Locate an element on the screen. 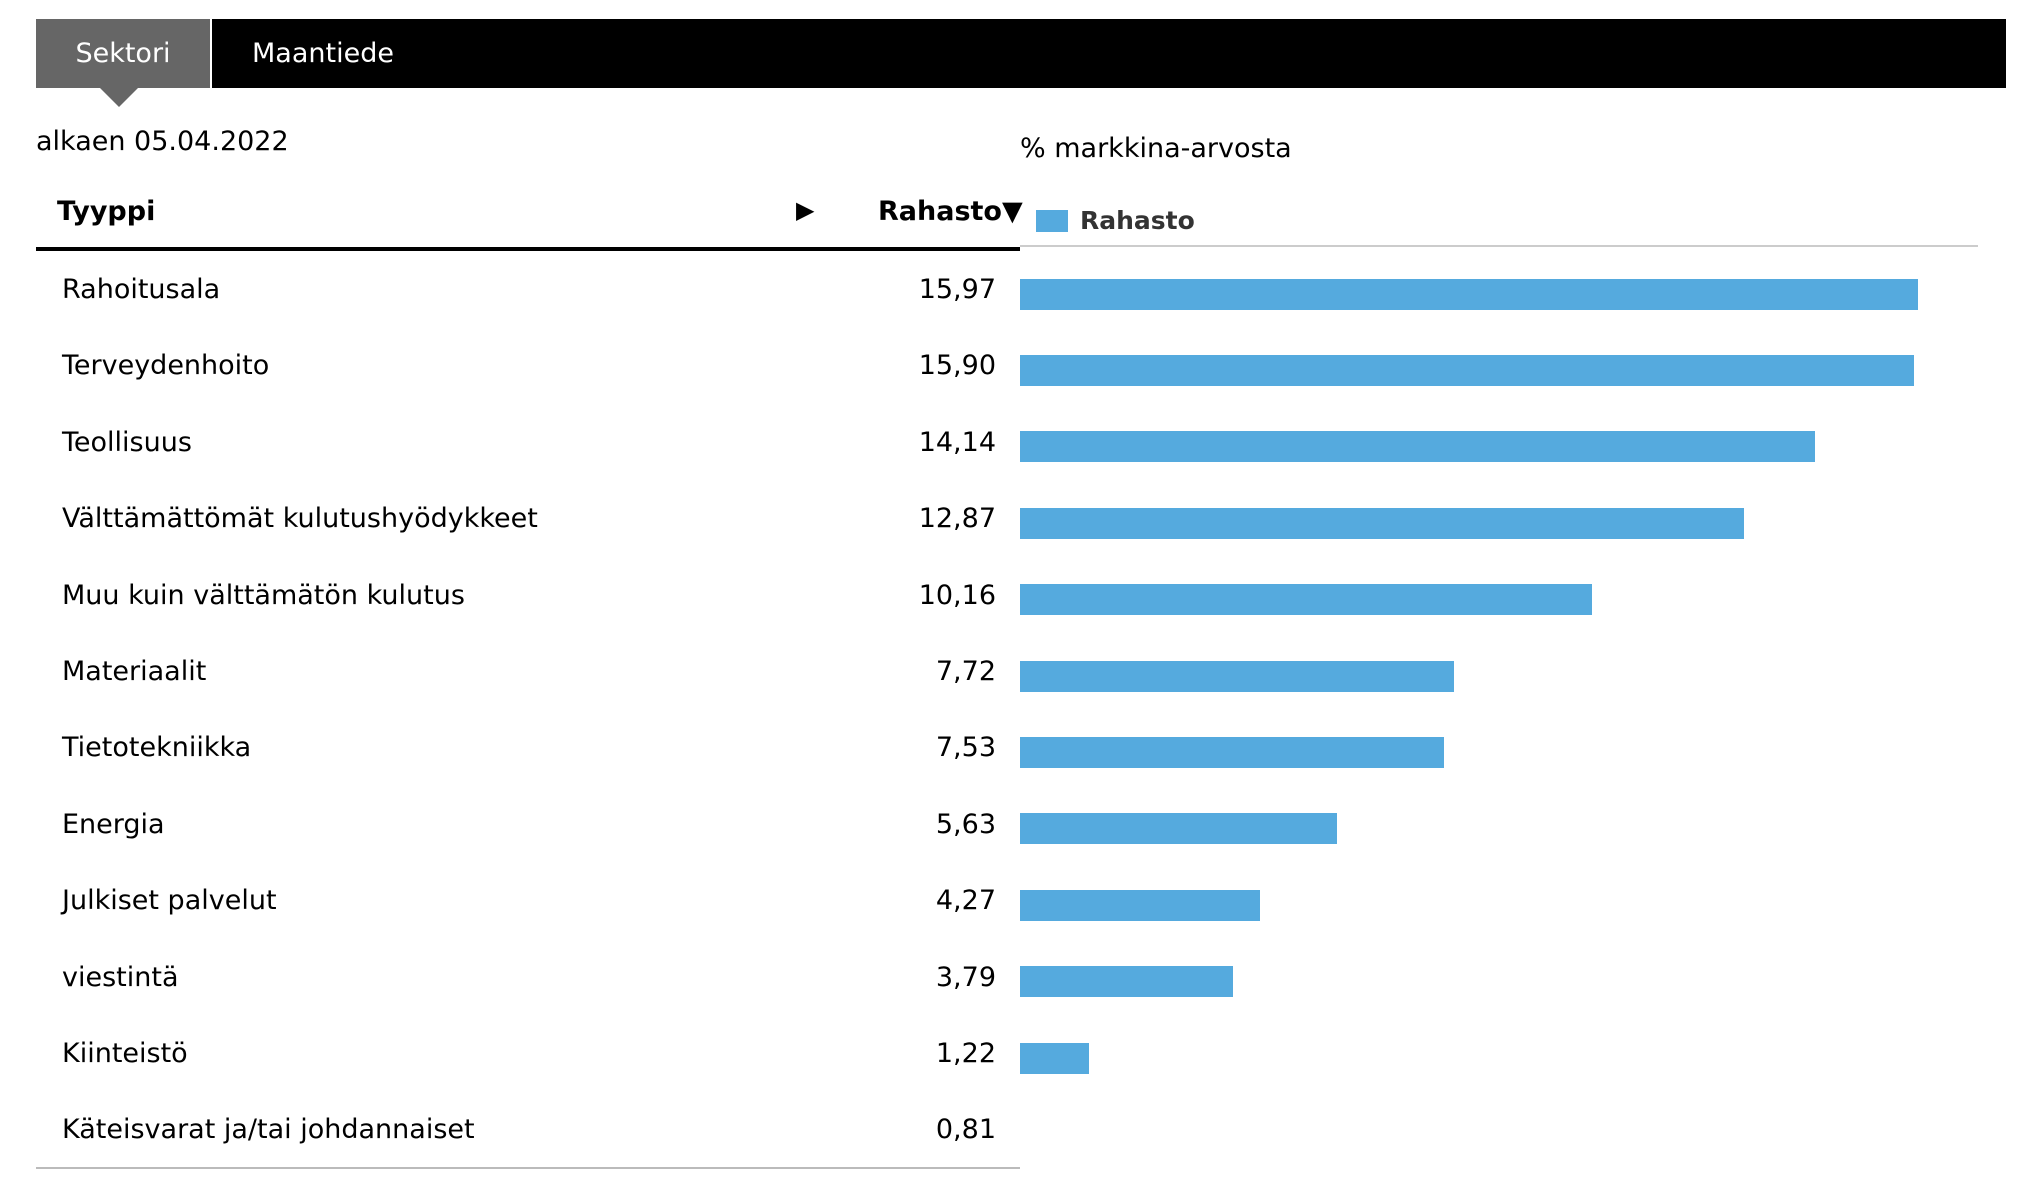  sector-name: viestintä is located at coordinates (120, 977).